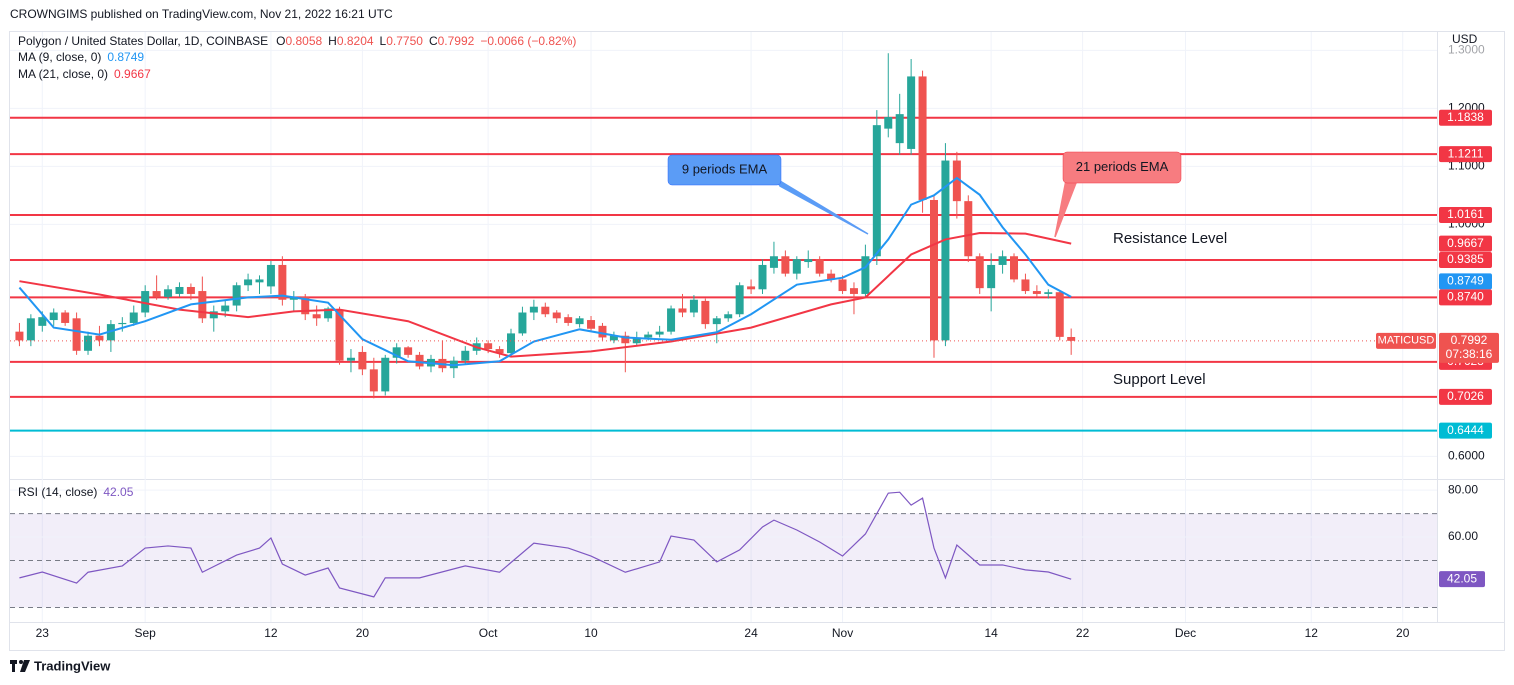 This screenshot has height=685, width=1514. What do you see at coordinates (63, 74) in the screenshot?
I see `legend-item: MA (21, close, 0)` at bounding box center [63, 74].